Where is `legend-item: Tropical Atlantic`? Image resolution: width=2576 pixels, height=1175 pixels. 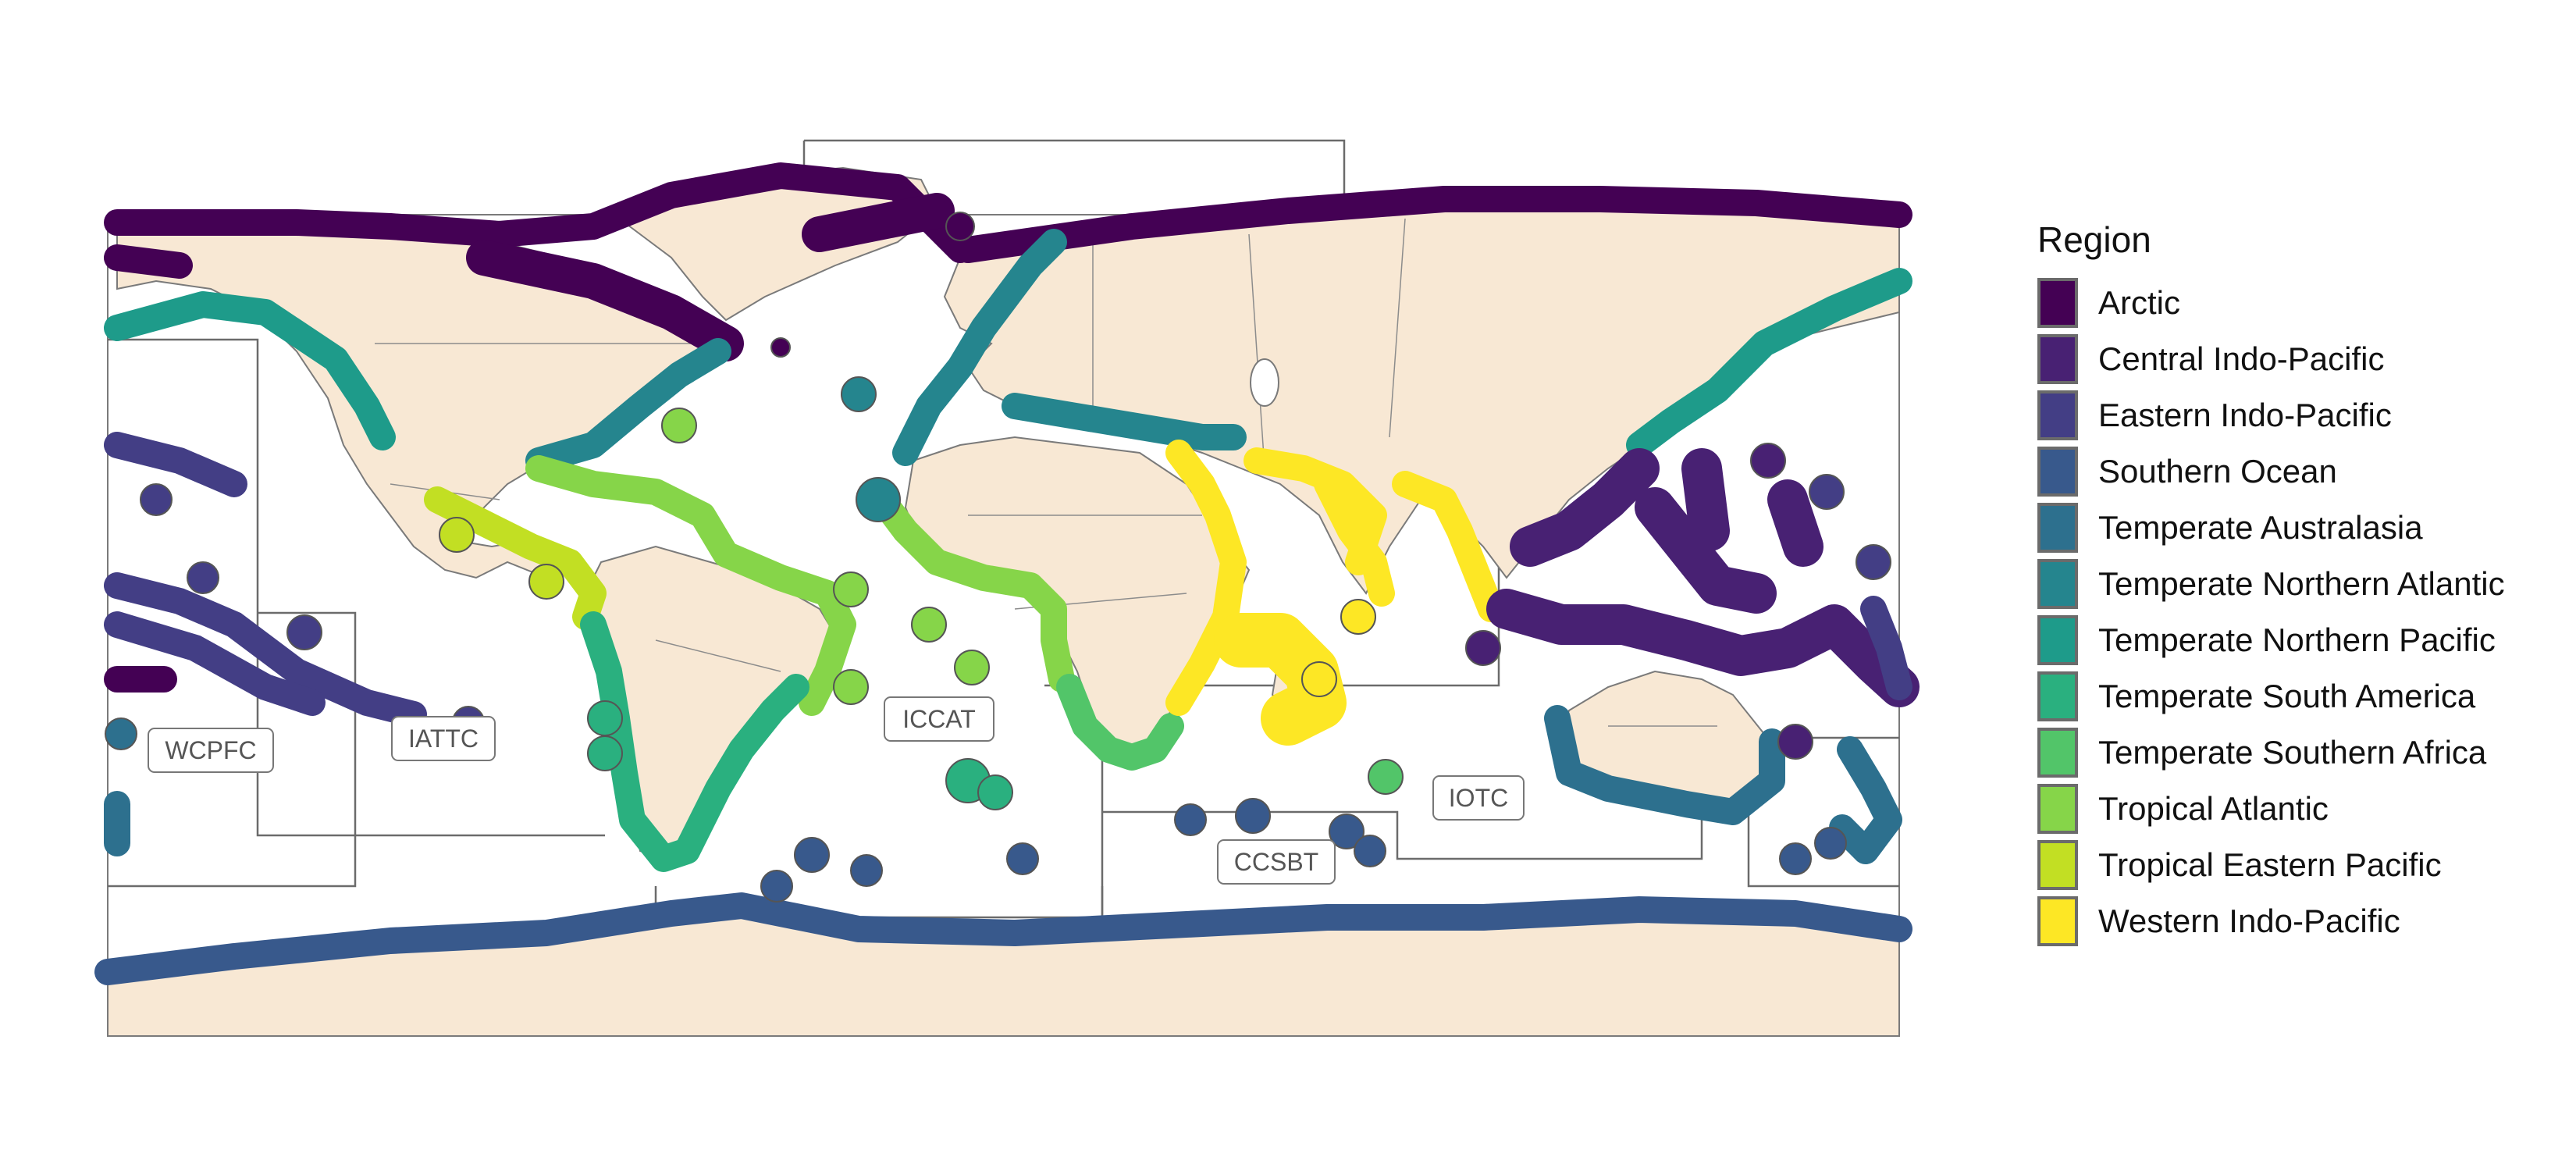 legend-item: Tropical Atlantic is located at coordinates (2271, 809).